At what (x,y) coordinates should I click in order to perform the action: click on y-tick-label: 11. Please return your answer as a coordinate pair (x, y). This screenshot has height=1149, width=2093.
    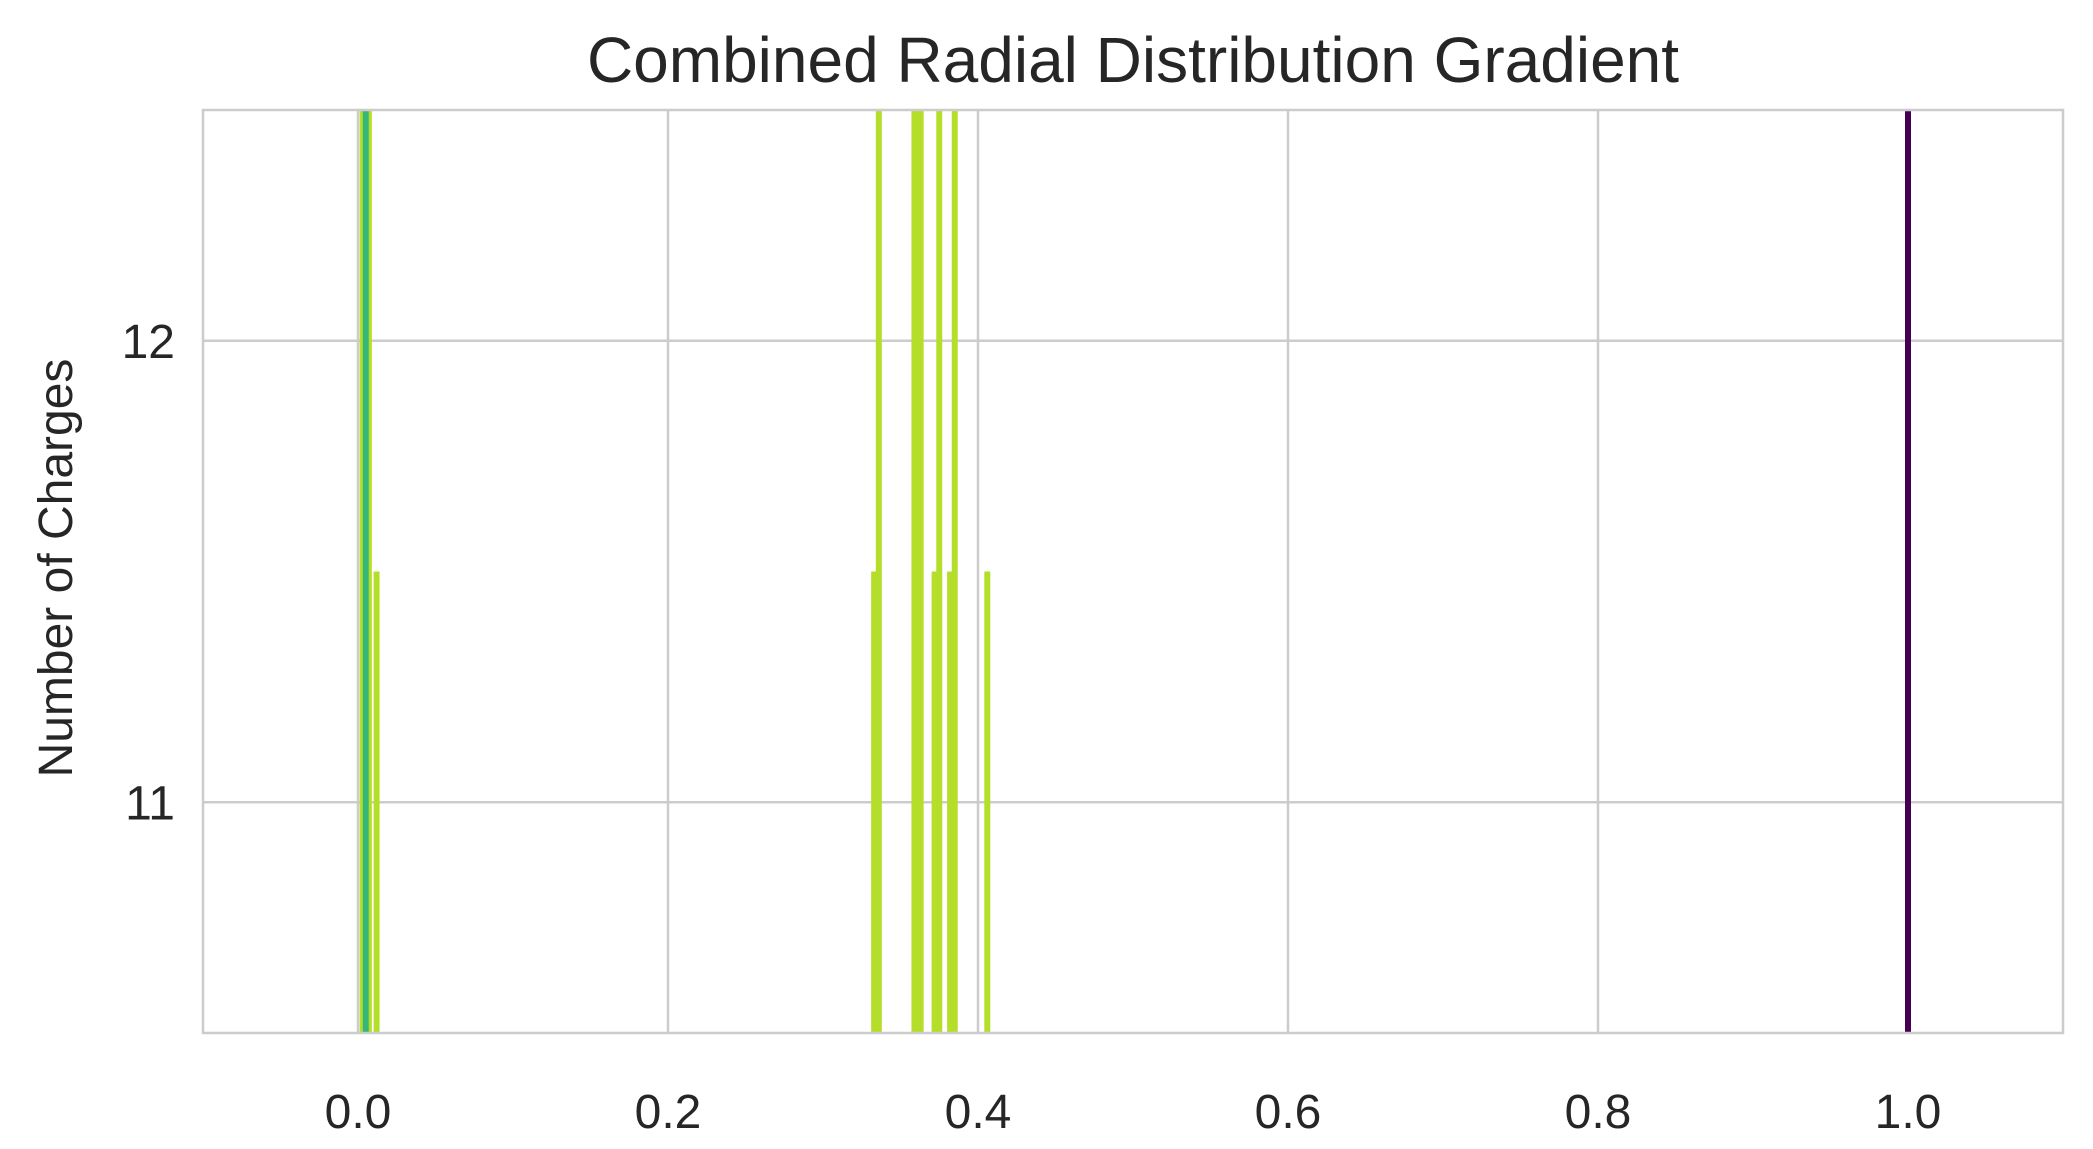
    Looking at the image, I should click on (150, 803).